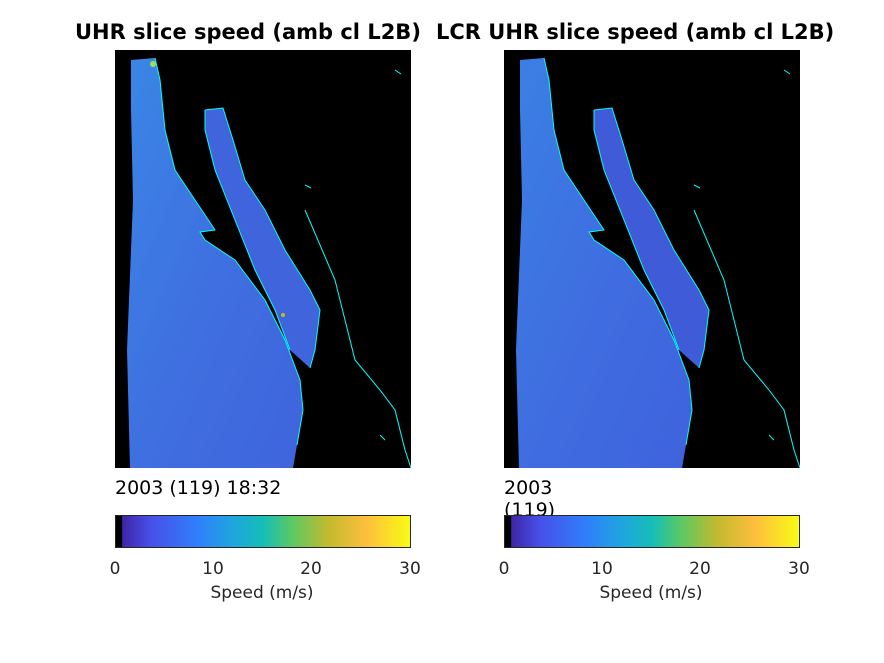 This screenshot has width=884, height=663. I want to click on timestamp: 2003 (119) 18:32, so click(198, 488).